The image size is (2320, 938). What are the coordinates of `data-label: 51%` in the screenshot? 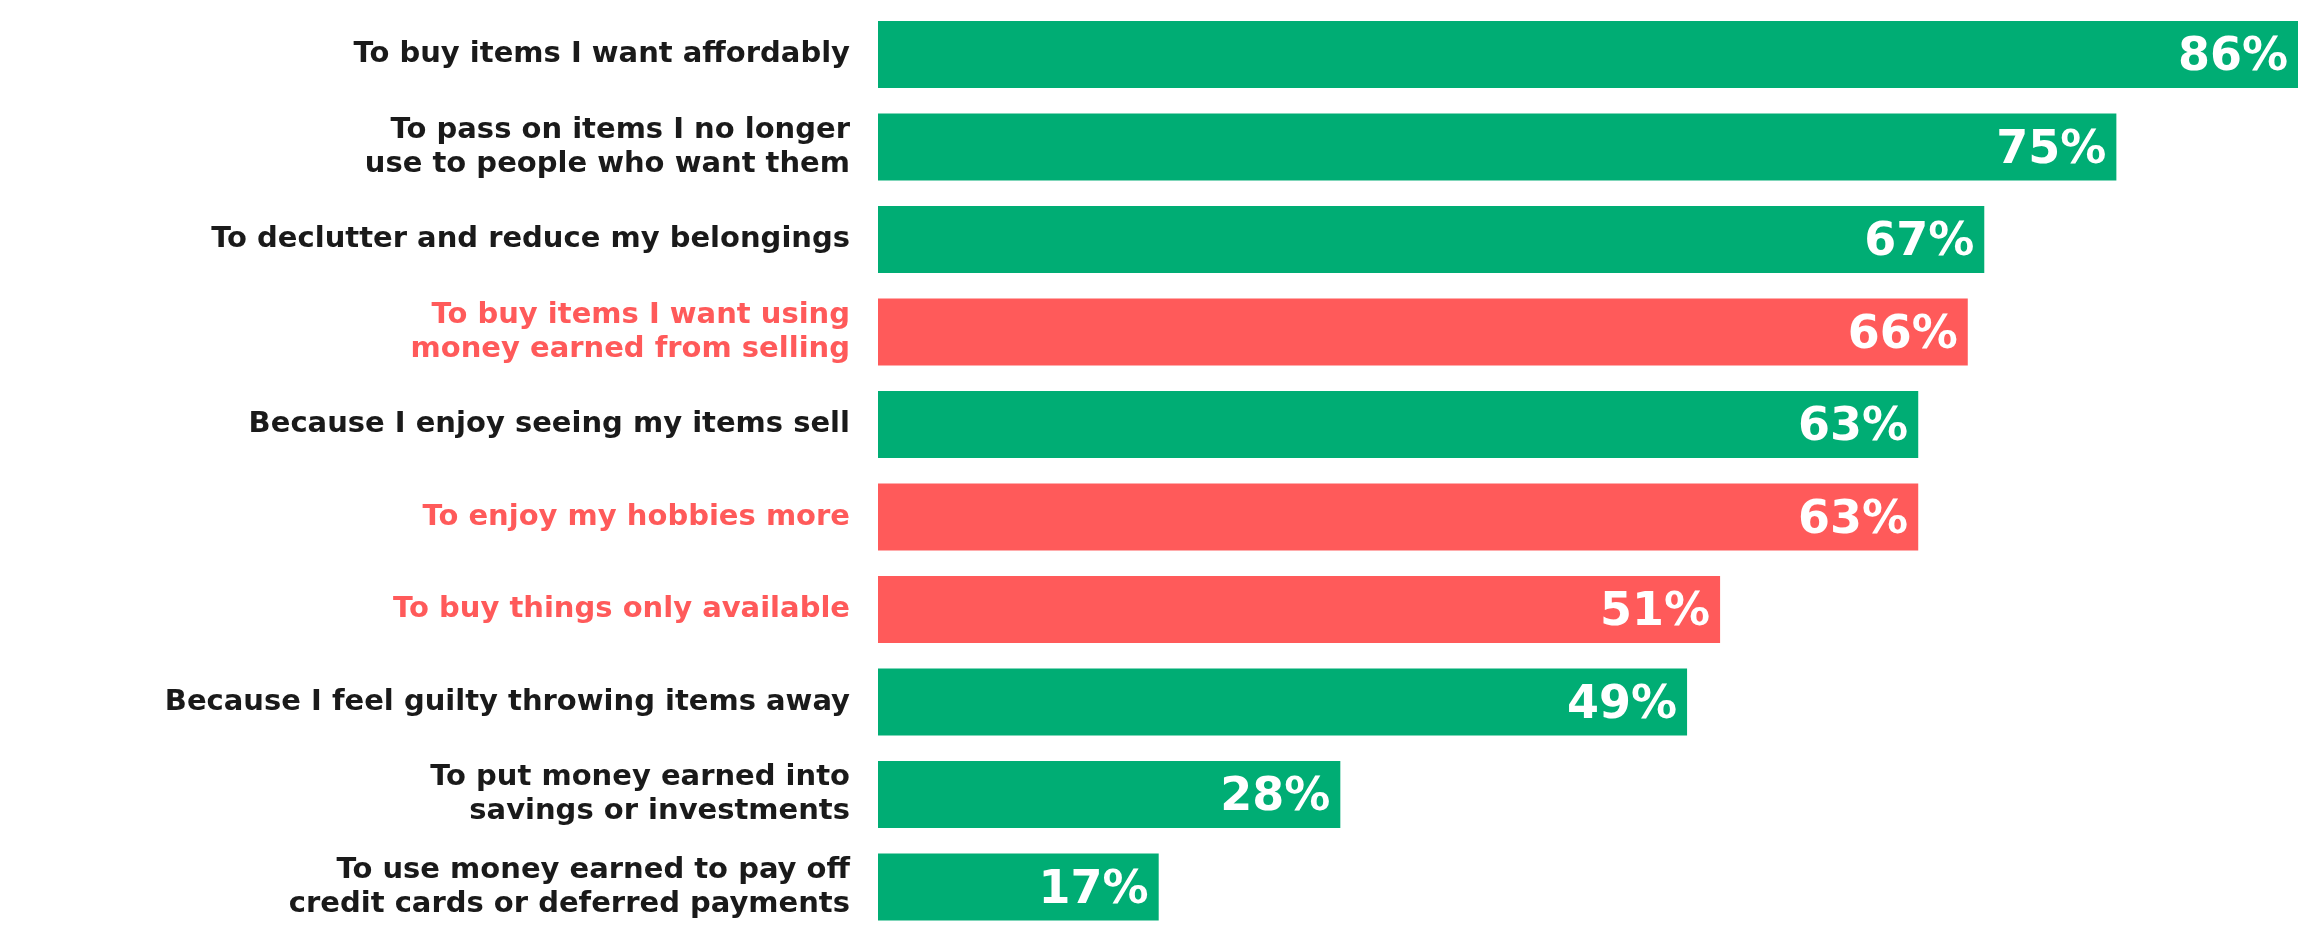 It's located at (1655, 609).